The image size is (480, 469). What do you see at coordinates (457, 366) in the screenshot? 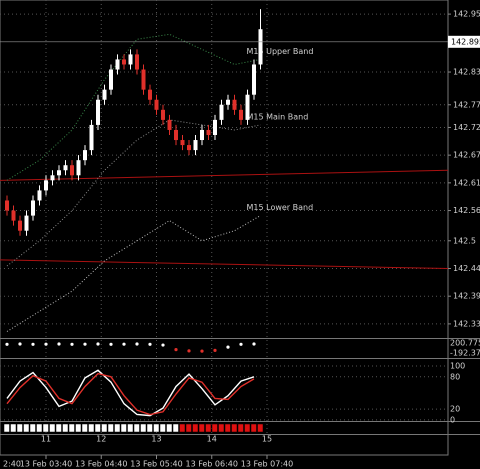
I see `y-tick-label: 100` at bounding box center [457, 366].